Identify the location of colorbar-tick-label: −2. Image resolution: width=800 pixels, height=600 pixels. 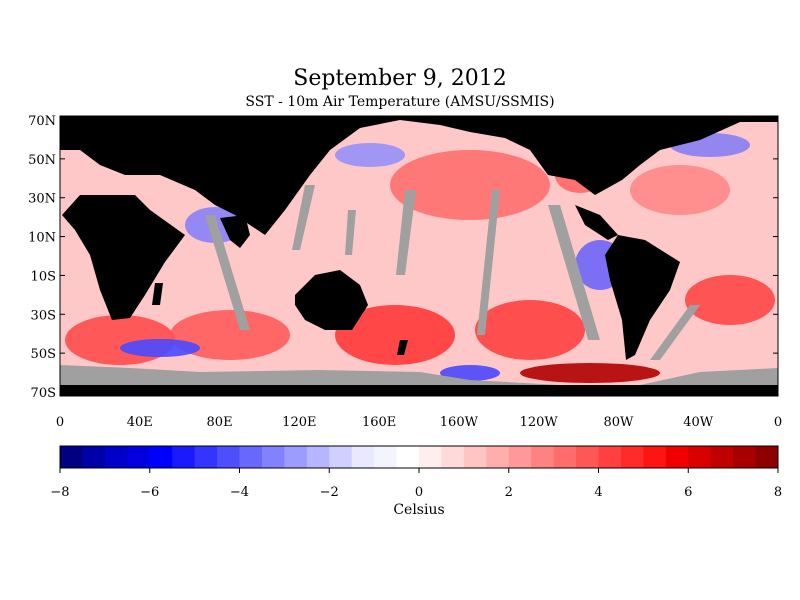
(329, 492).